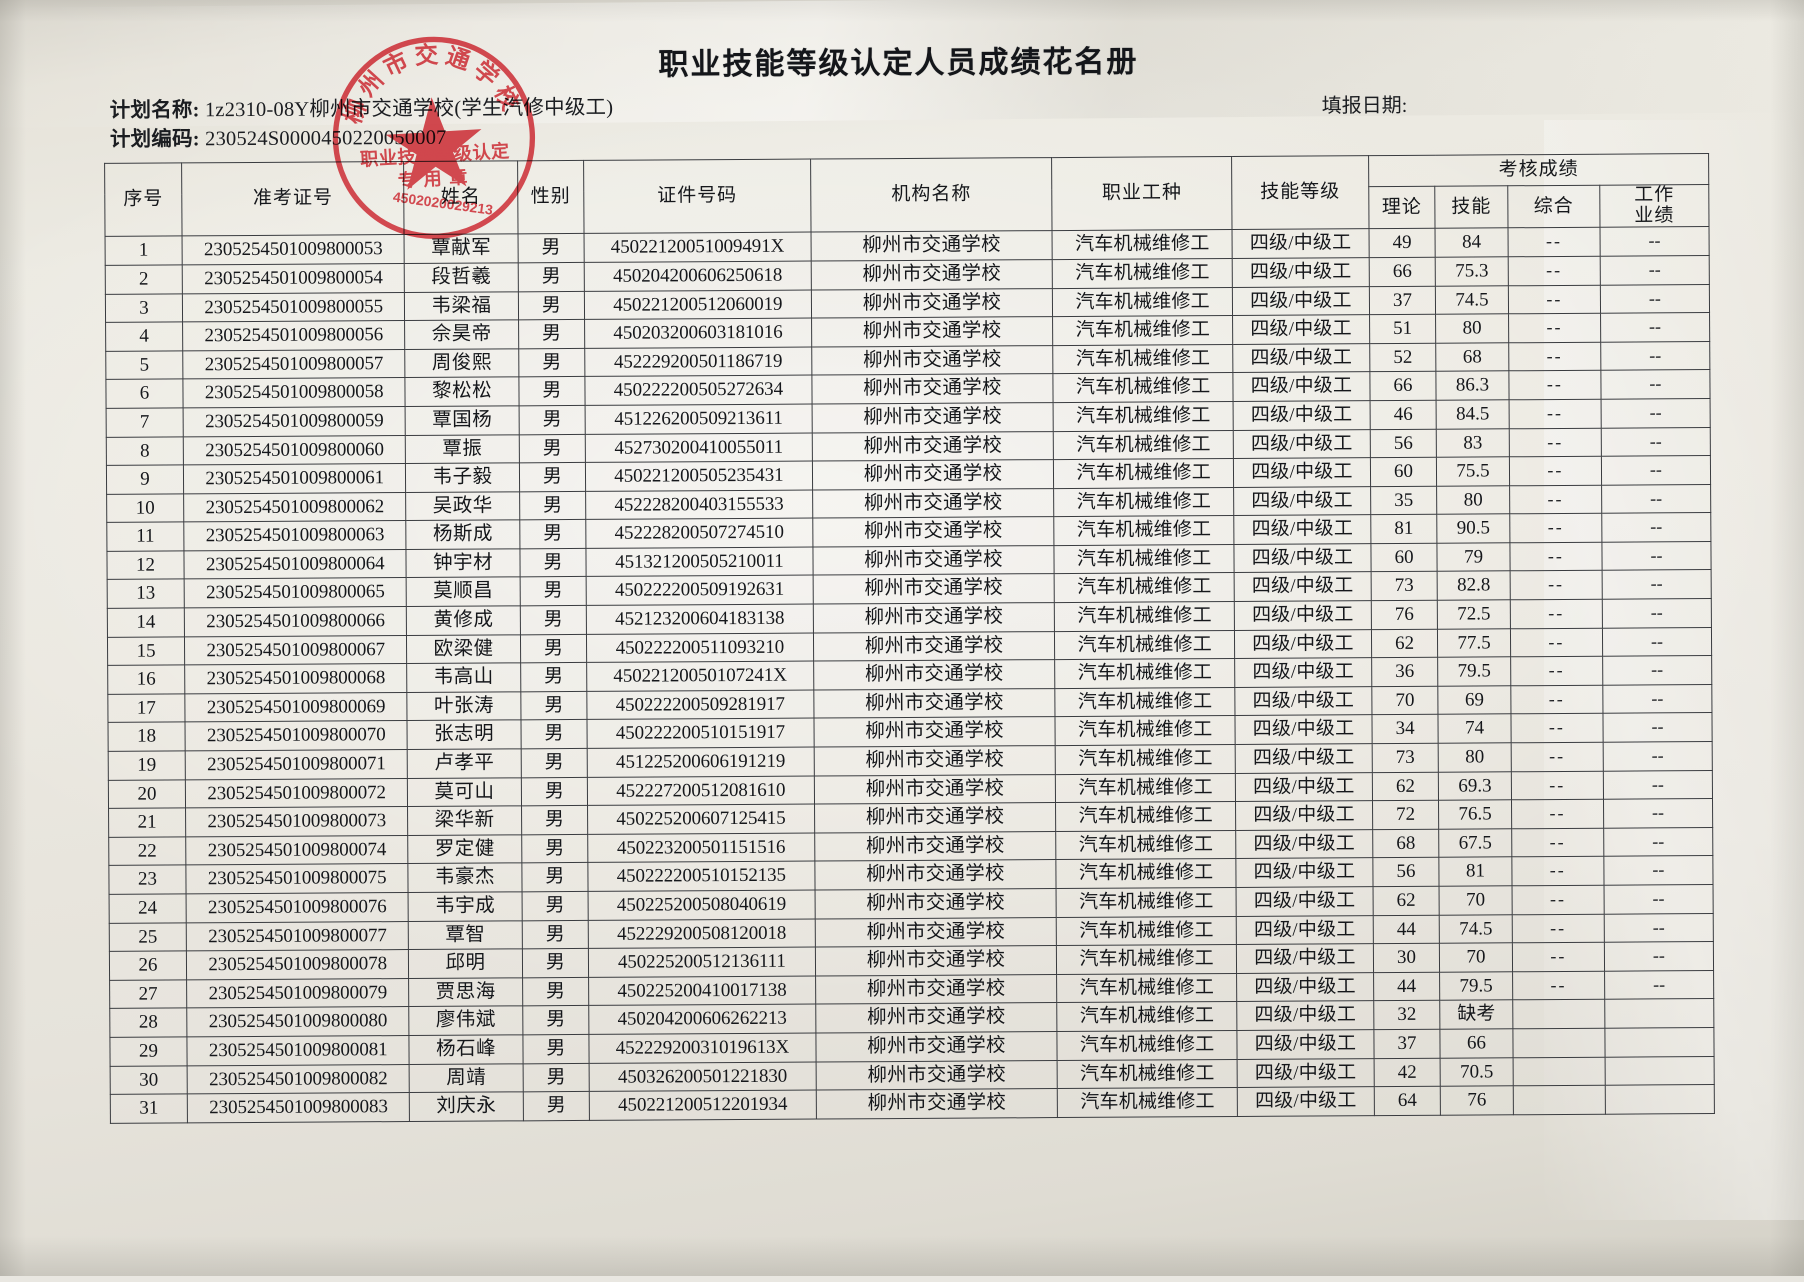 The height and width of the screenshot is (1282, 1804). I want to click on report-date-label: 填报日期:, so click(1364, 106).